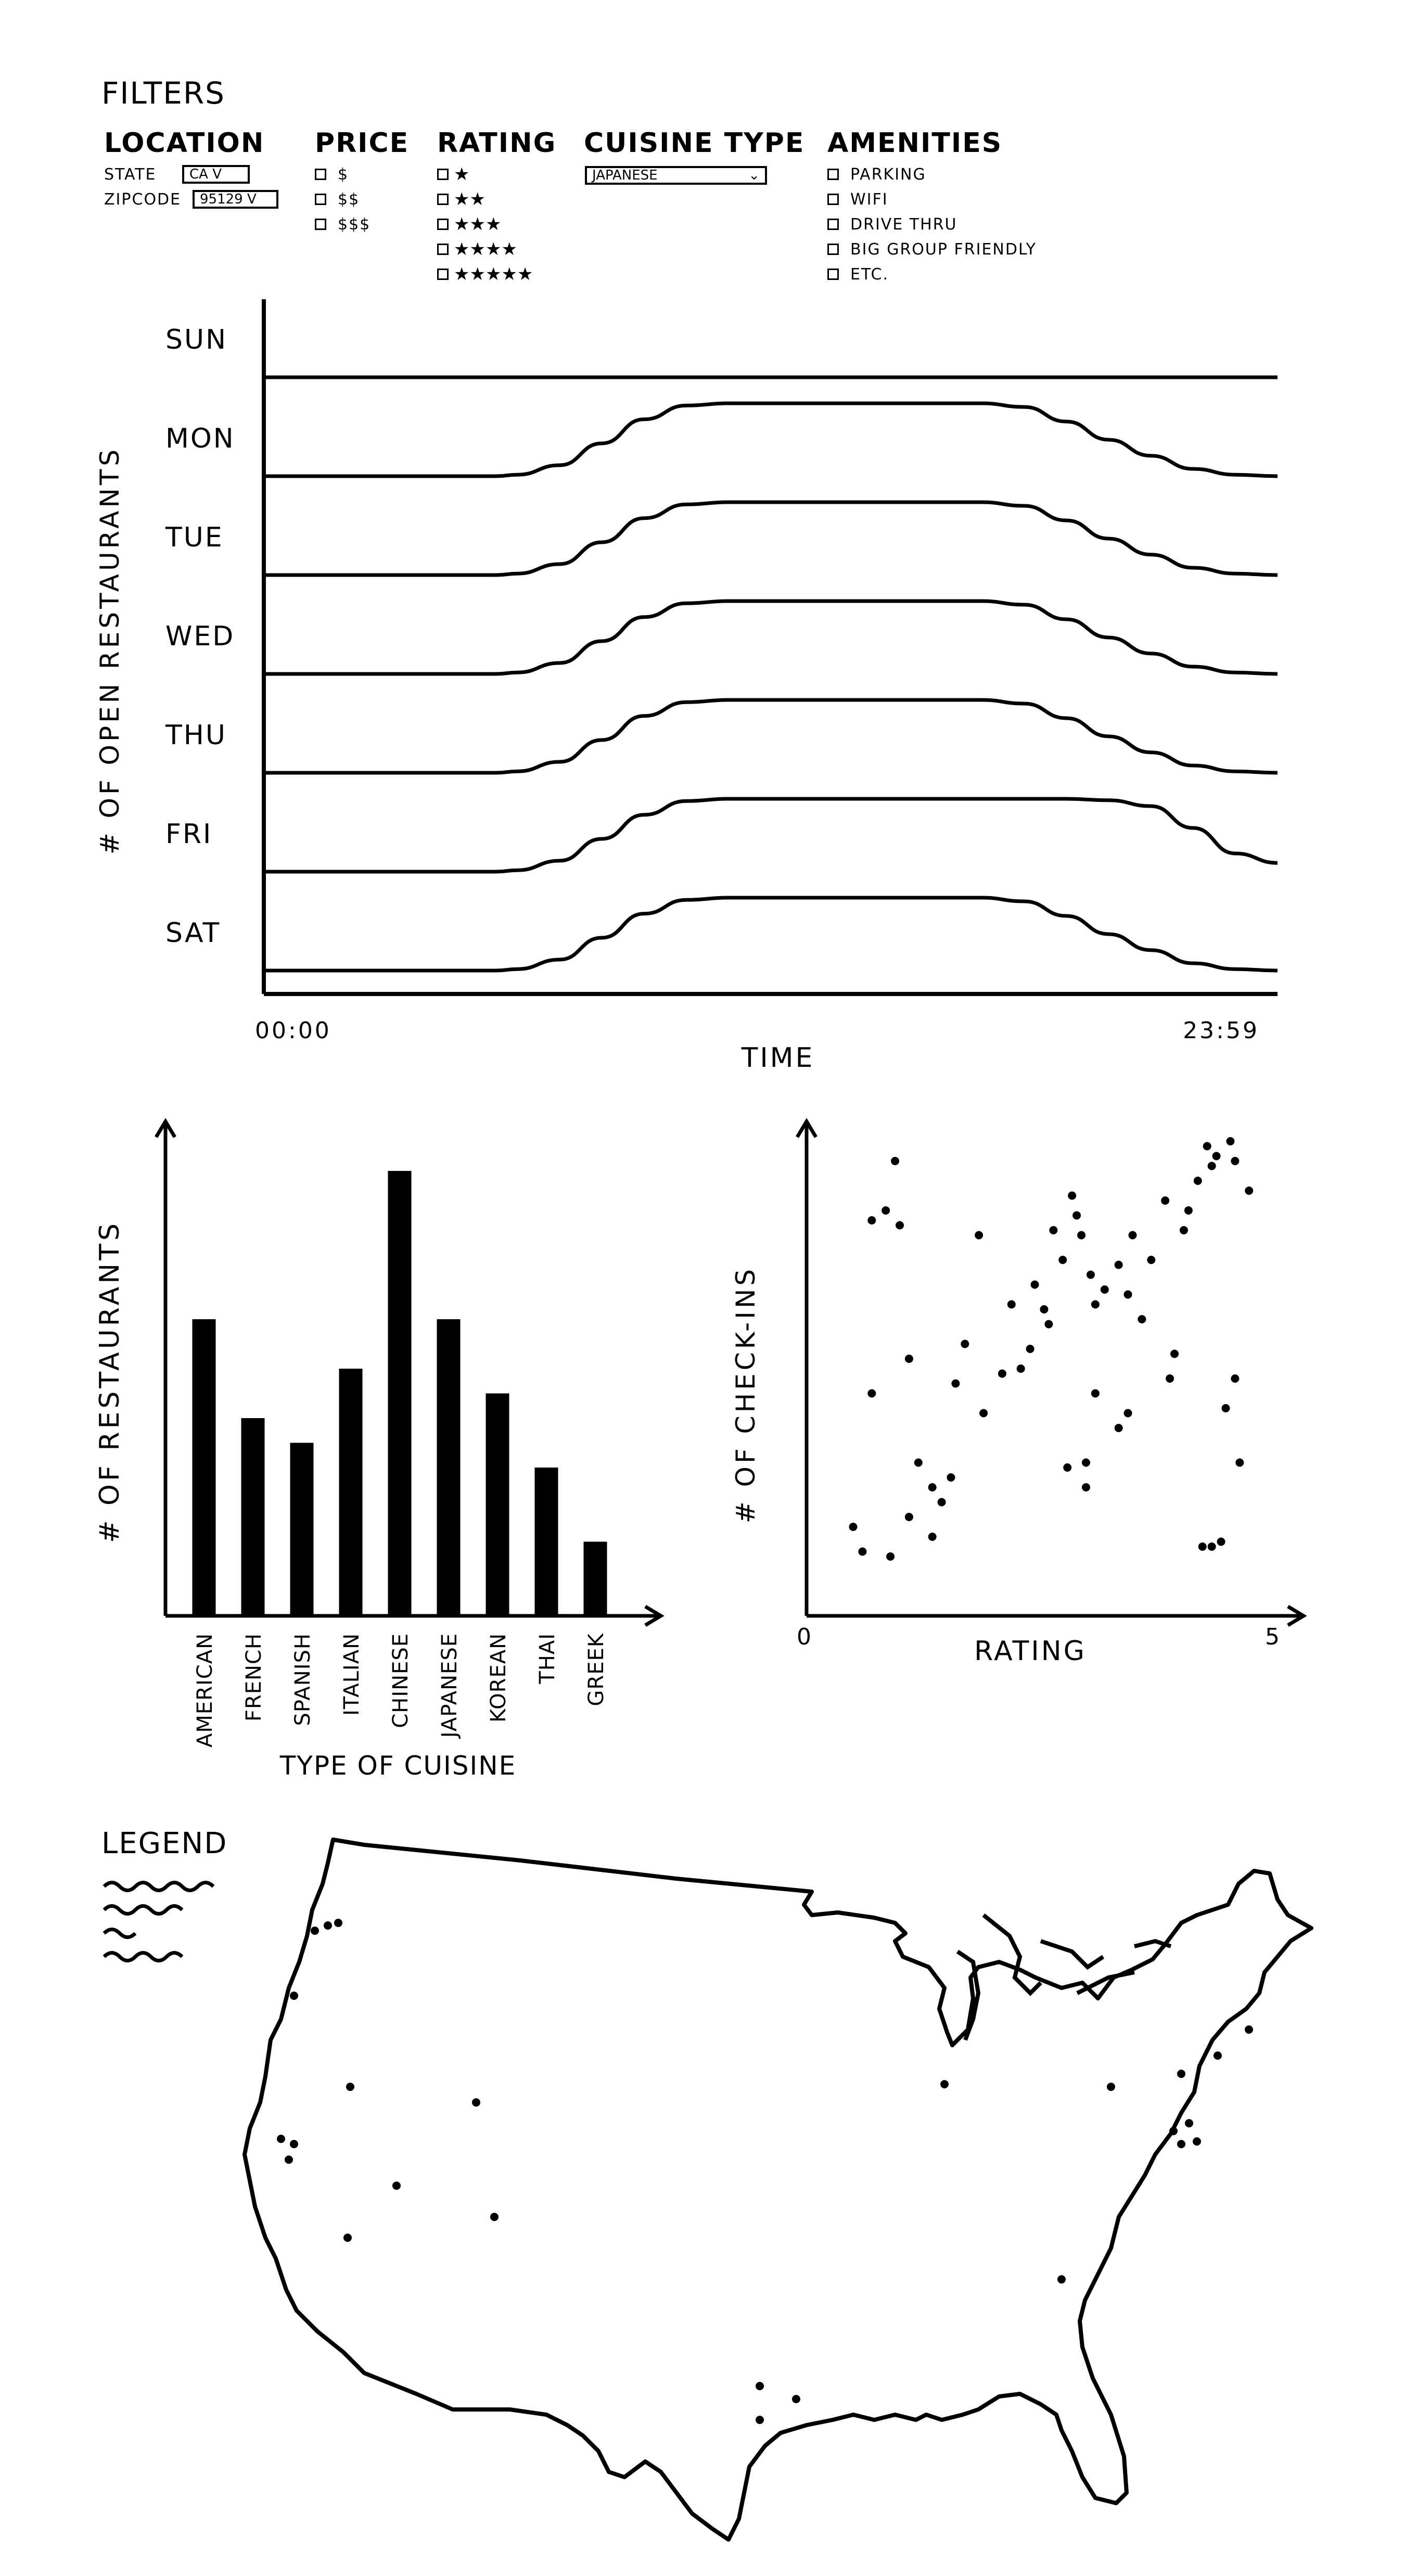  I want to click on bar-japanese, so click(449, 1467).